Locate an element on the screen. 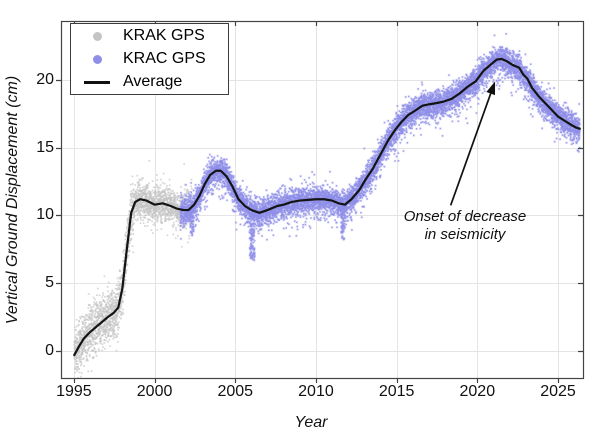 The image size is (600, 445). y-tick-label: 15 is located at coordinates (45, 147).